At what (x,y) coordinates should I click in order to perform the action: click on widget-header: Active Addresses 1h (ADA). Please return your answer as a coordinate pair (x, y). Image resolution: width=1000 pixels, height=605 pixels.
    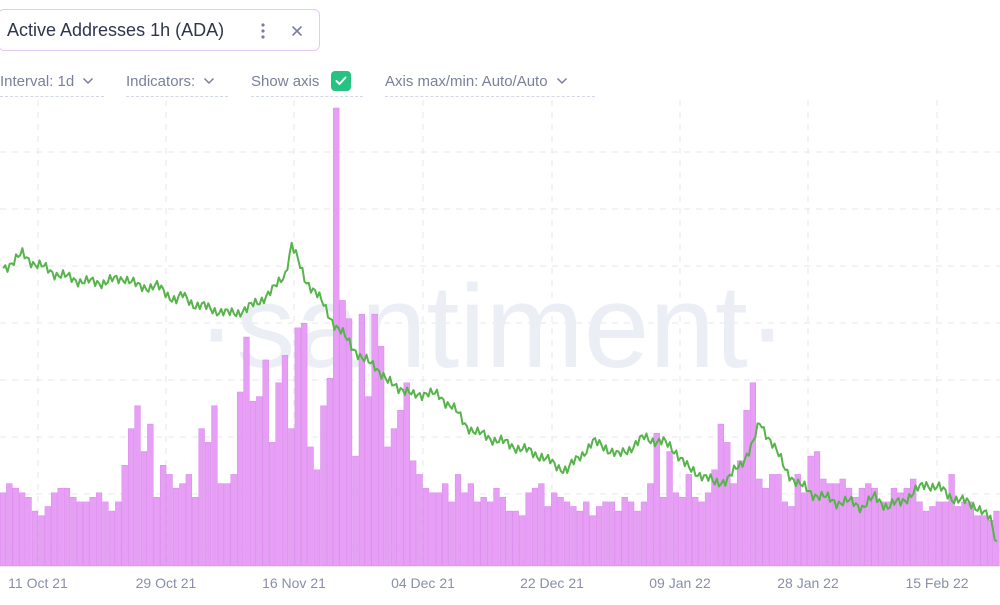
    Looking at the image, I should click on (160, 30).